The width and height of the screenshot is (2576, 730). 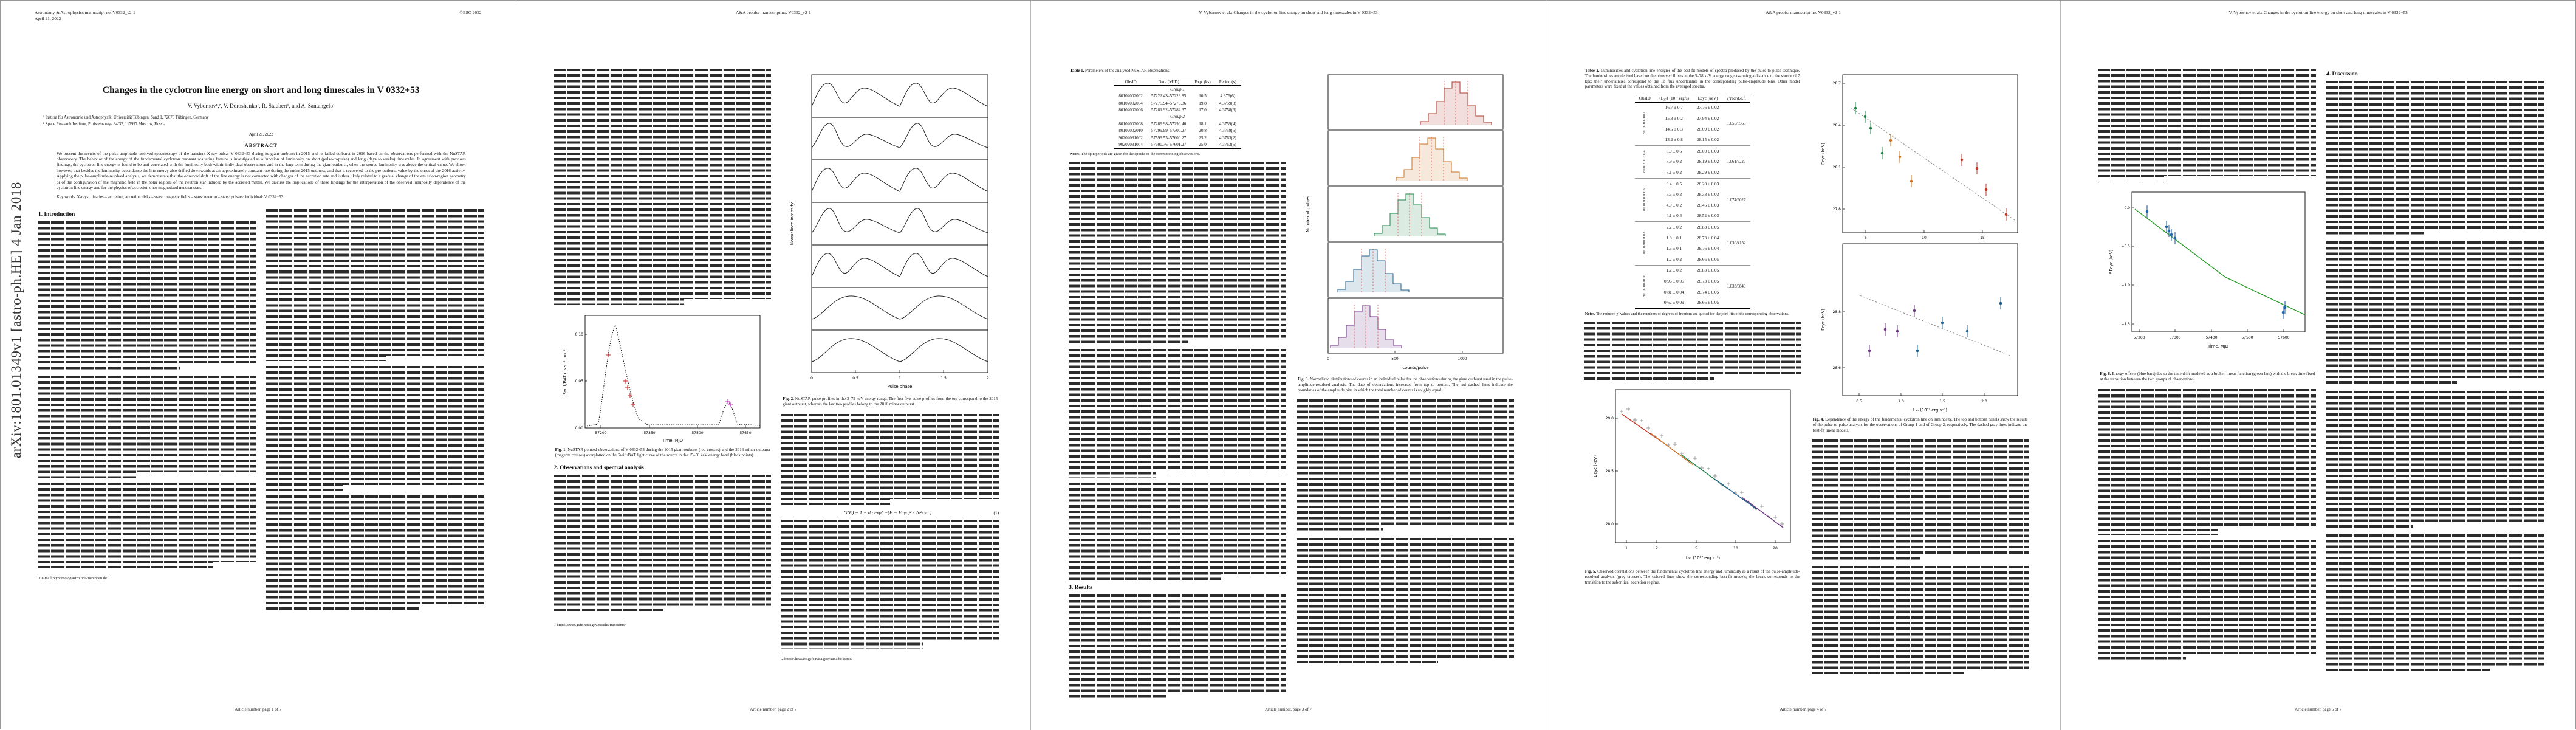 What do you see at coordinates (2139, 338) in the screenshot?
I see `x-tick-label: 57200` at bounding box center [2139, 338].